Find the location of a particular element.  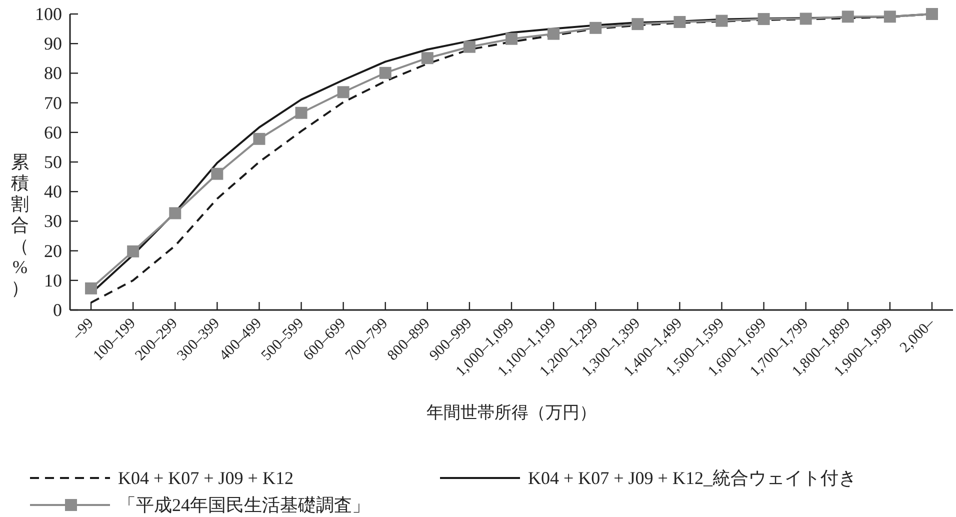

x-axis-title: 年間世帯所得（万円） is located at coordinates (511, 412).